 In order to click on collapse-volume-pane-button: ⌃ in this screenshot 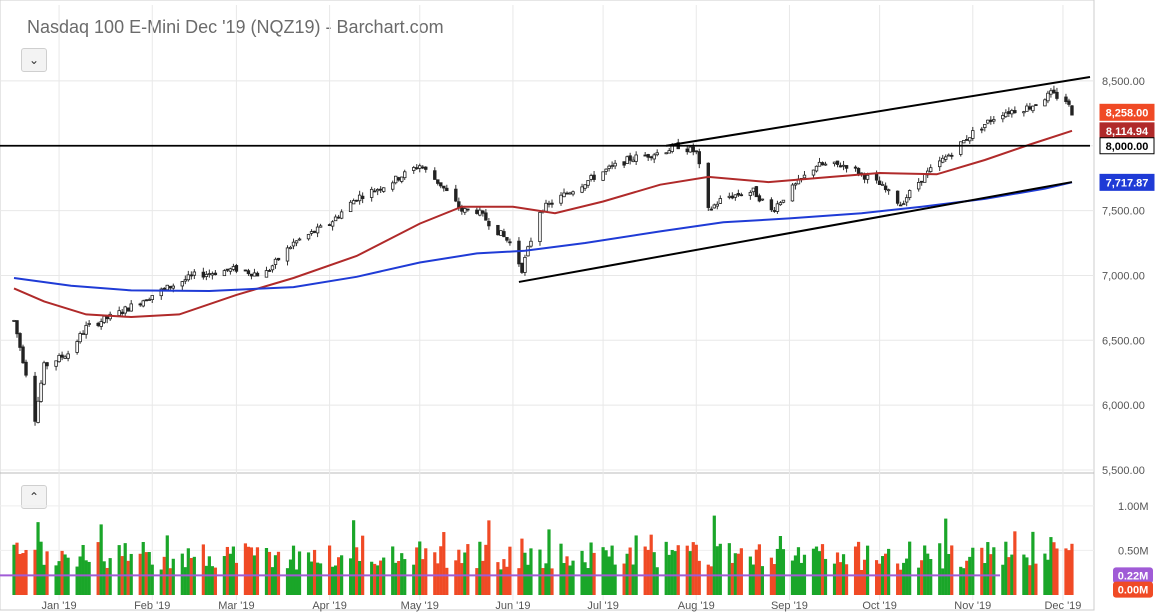, I will do `click(34, 497)`.